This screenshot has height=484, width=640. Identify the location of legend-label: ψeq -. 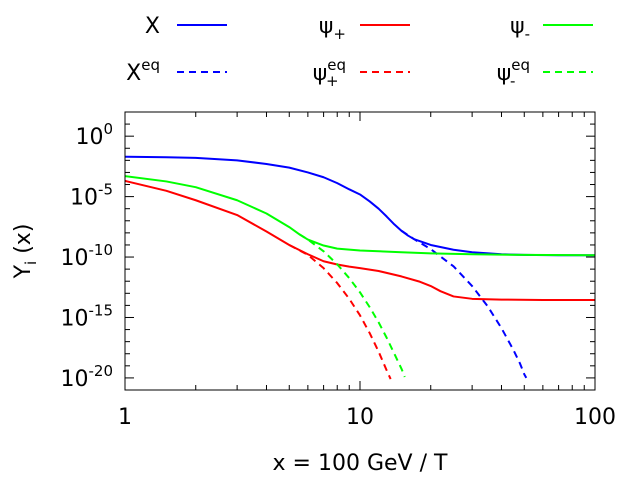
(513, 73).